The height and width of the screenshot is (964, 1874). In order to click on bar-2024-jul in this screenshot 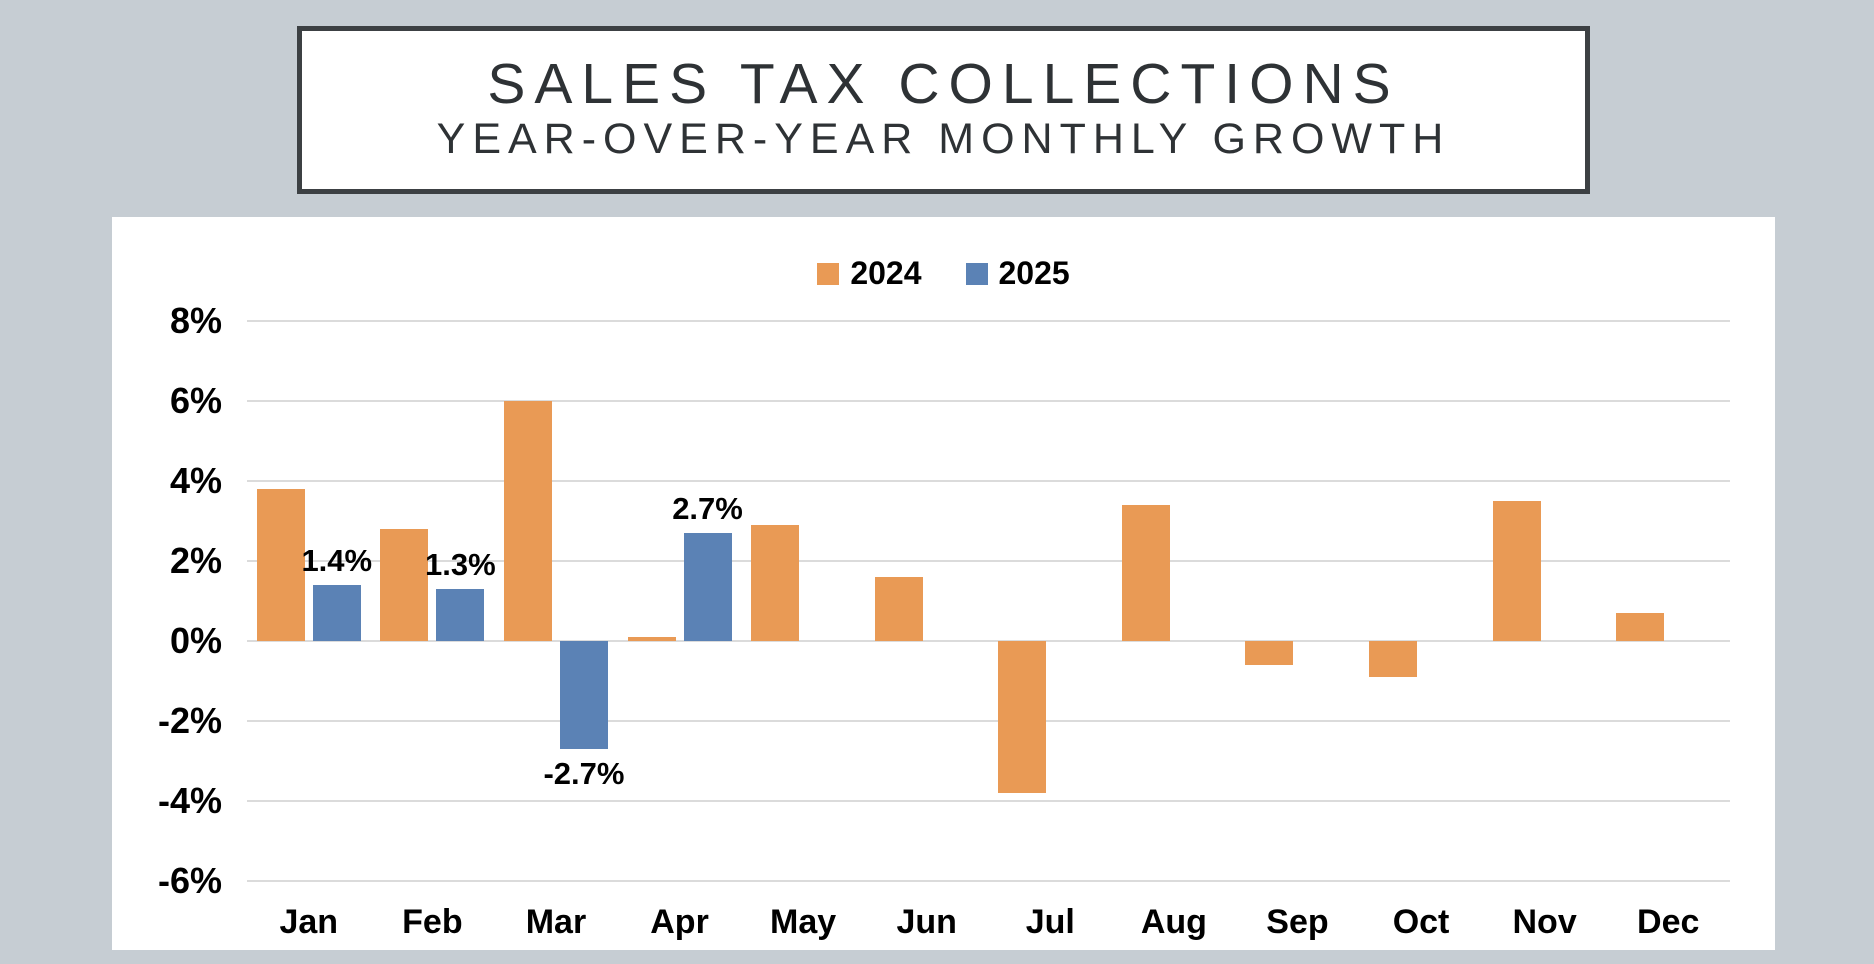, I will do `click(1022, 717)`.